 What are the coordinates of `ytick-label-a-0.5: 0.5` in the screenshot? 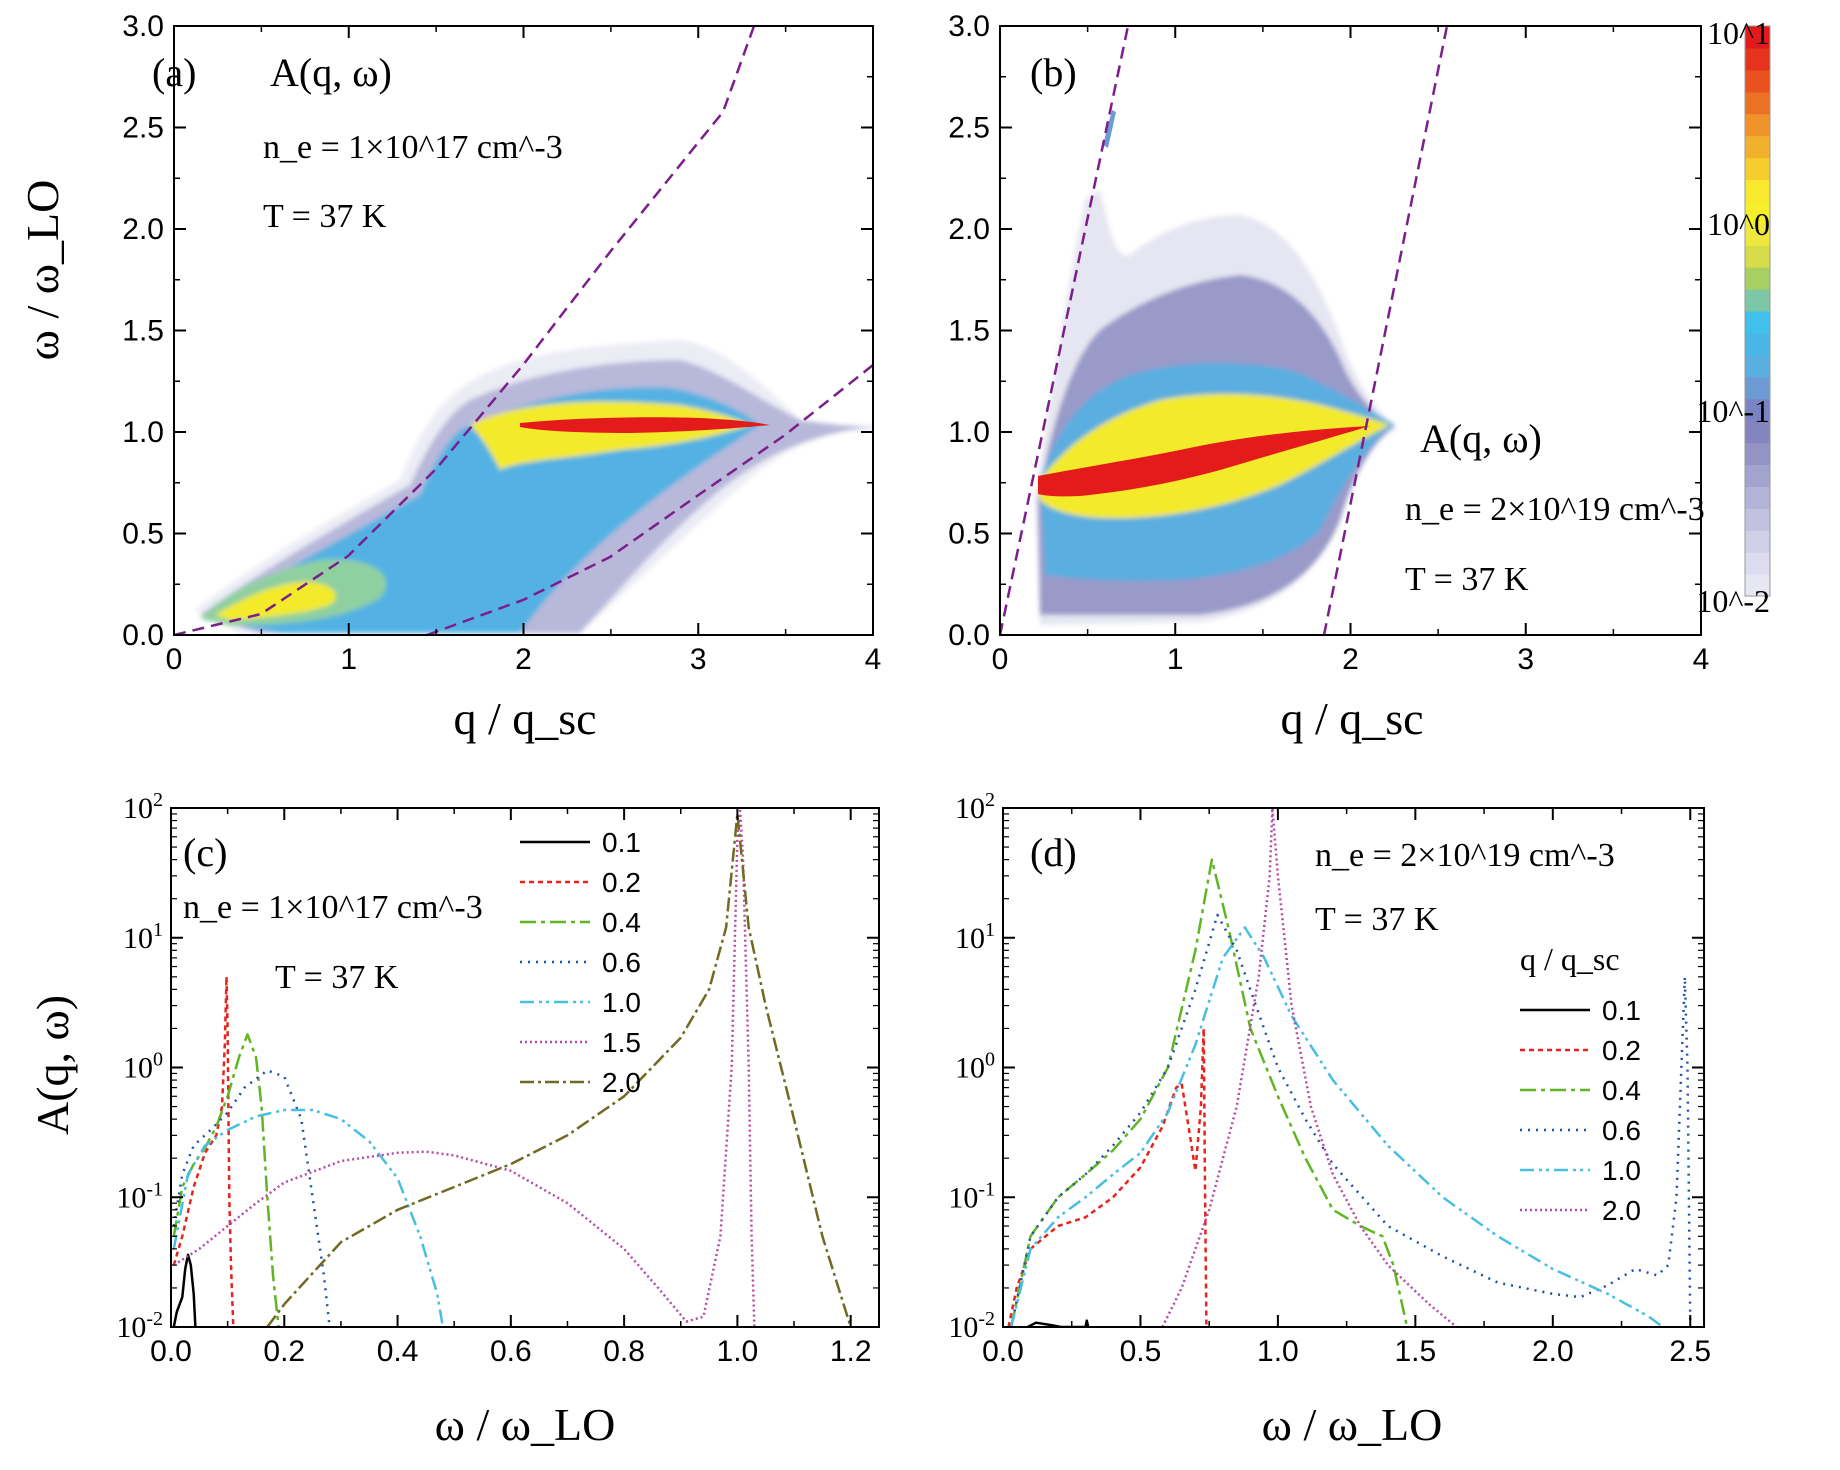 It's located at (143, 534).